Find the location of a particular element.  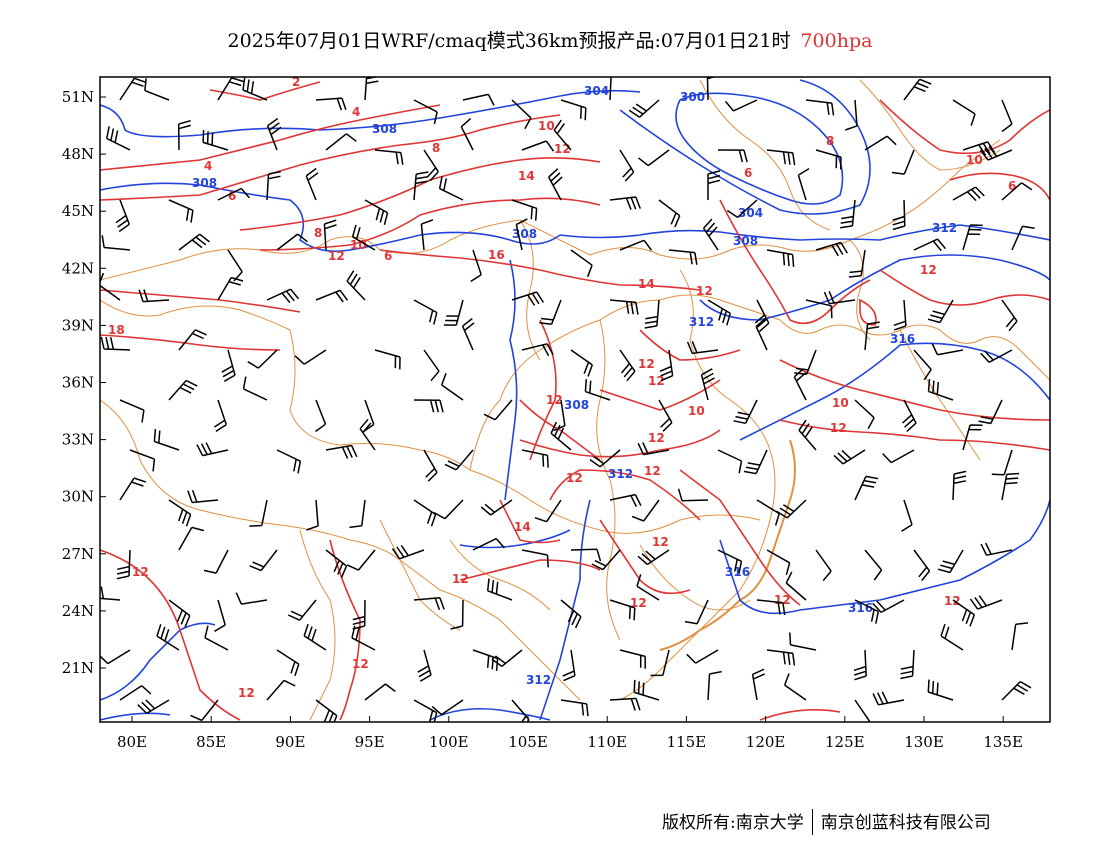

lon-tick-label: 100E is located at coordinates (449, 742).